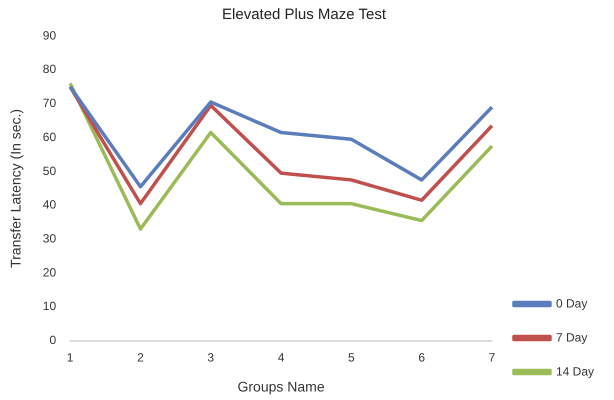 Image resolution: width=614 pixels, height=400 pixels. I want to click on y-tick-label: 80, so click(49, 69).